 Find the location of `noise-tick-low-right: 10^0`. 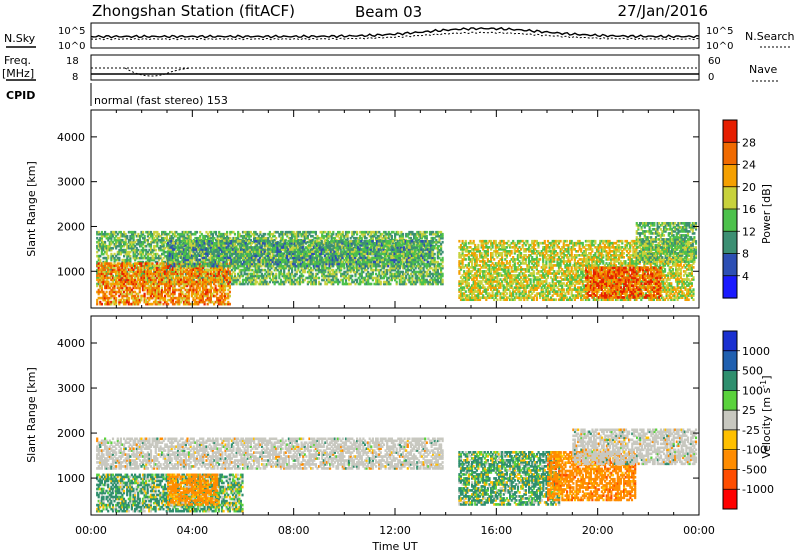

noise-tick-low-right: 10^0 is located at coordinates (719, 46).